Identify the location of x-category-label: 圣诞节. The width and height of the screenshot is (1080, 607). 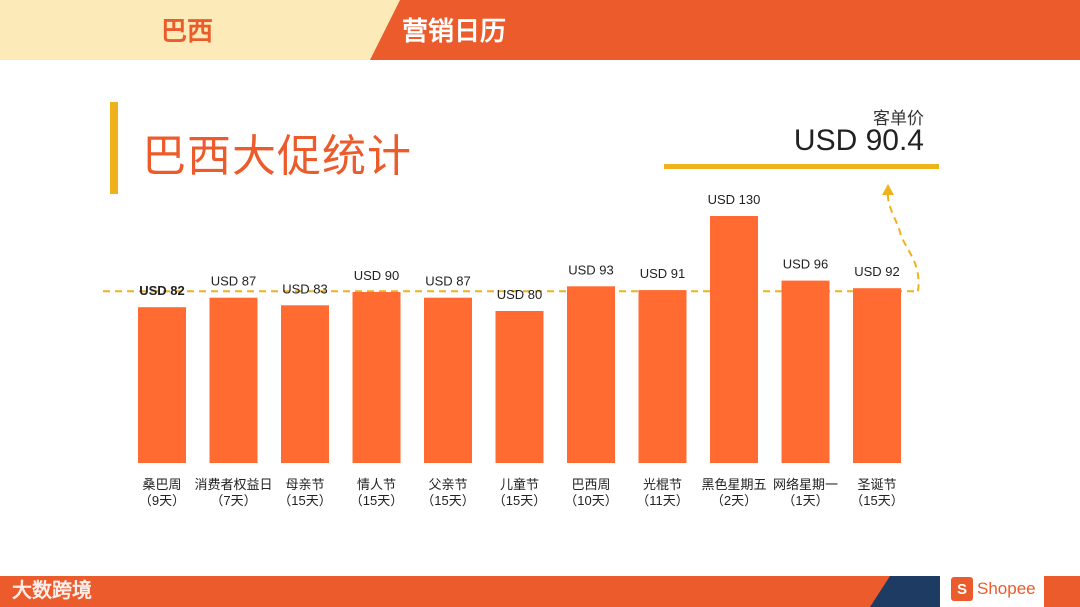
(876, 484).